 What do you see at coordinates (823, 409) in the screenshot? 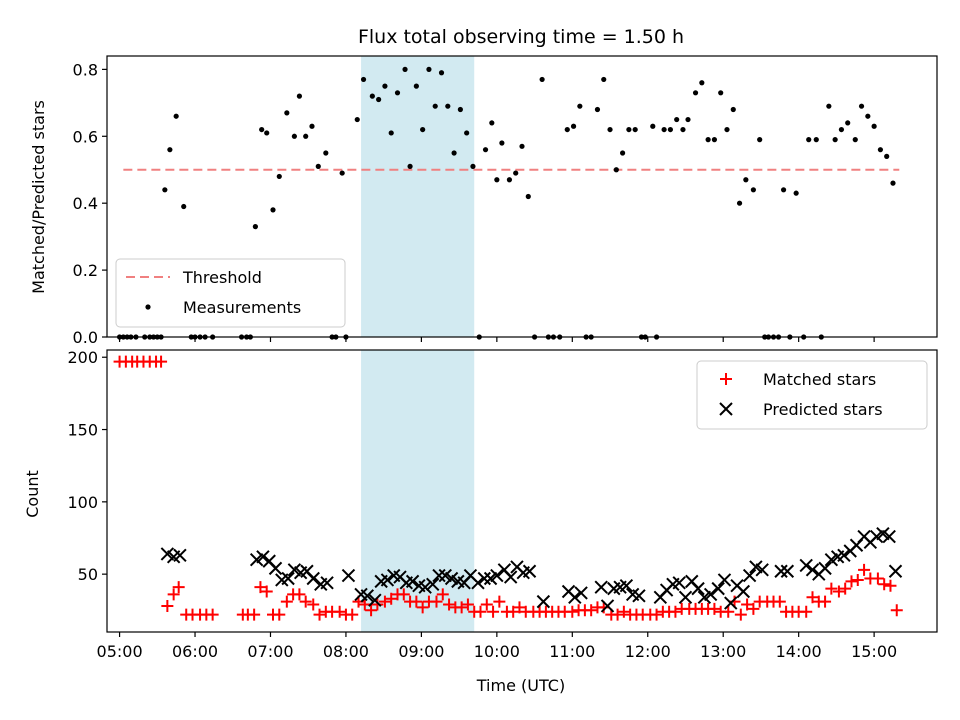
I see `legend-predicted-label: Predicted stars` at bounding box center [823, 409].